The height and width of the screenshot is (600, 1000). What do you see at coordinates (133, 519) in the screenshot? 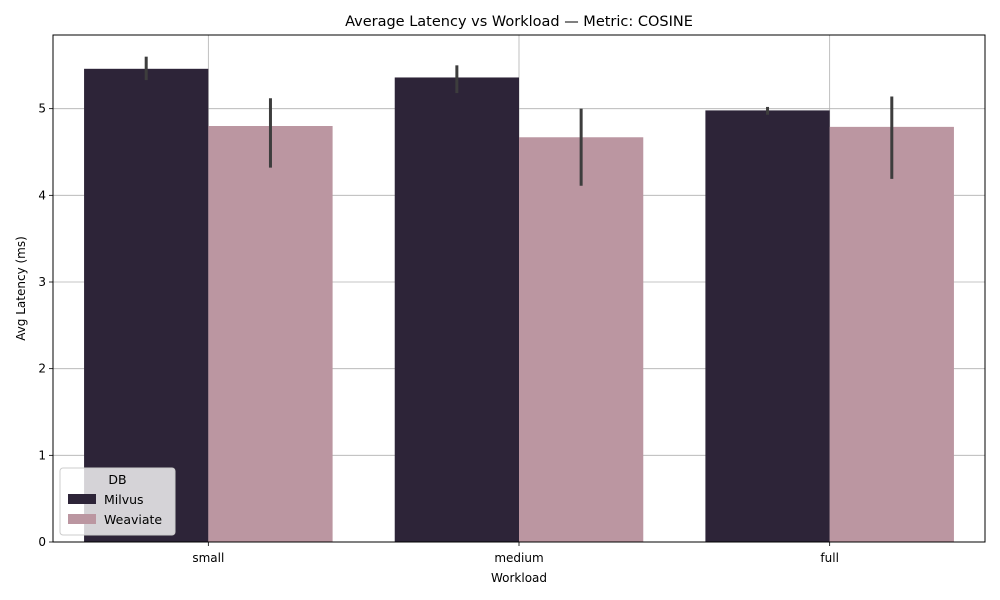
I see `legend-label-weaviate: Weaviate` at bounding box center [133, 519].